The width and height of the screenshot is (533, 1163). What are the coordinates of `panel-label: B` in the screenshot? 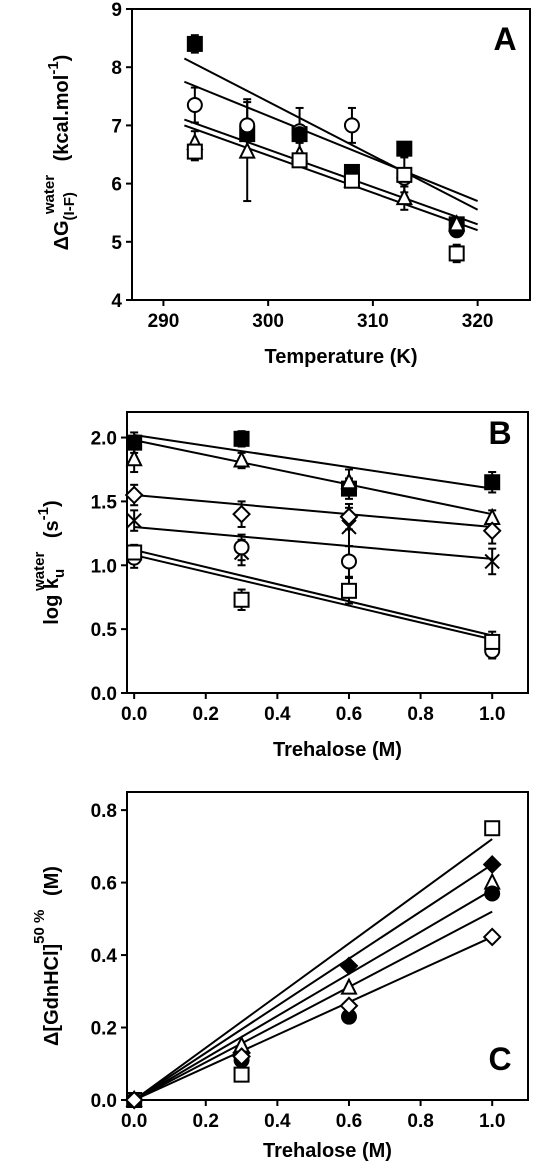 It's located at (499, 433).